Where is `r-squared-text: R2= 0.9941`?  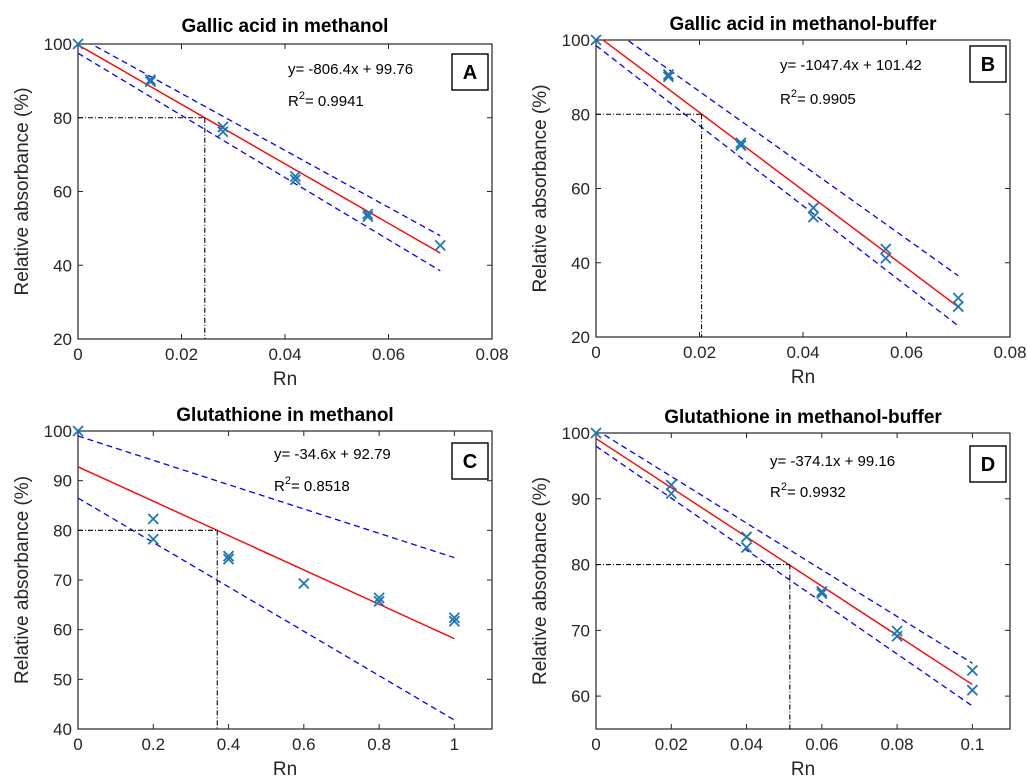
r-squared-text: R2= 0.9941 is located at coordinates (326, 100).